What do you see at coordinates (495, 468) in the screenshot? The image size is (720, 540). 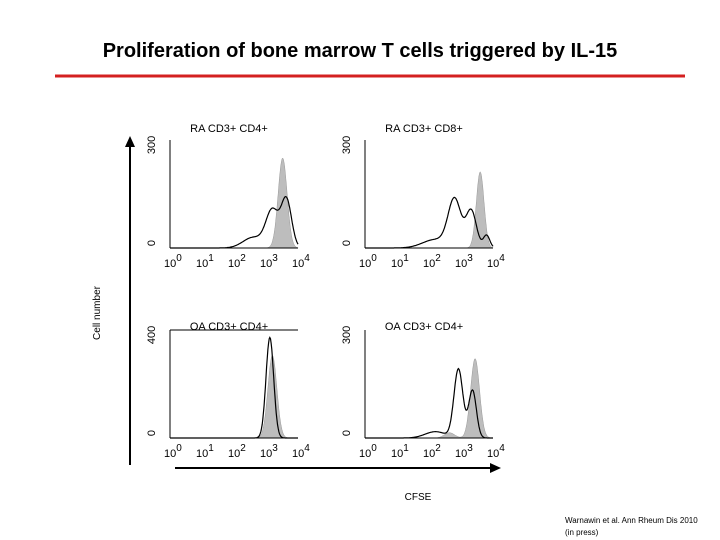 I see `x-arrow-head` at bounding box center [495, 468].